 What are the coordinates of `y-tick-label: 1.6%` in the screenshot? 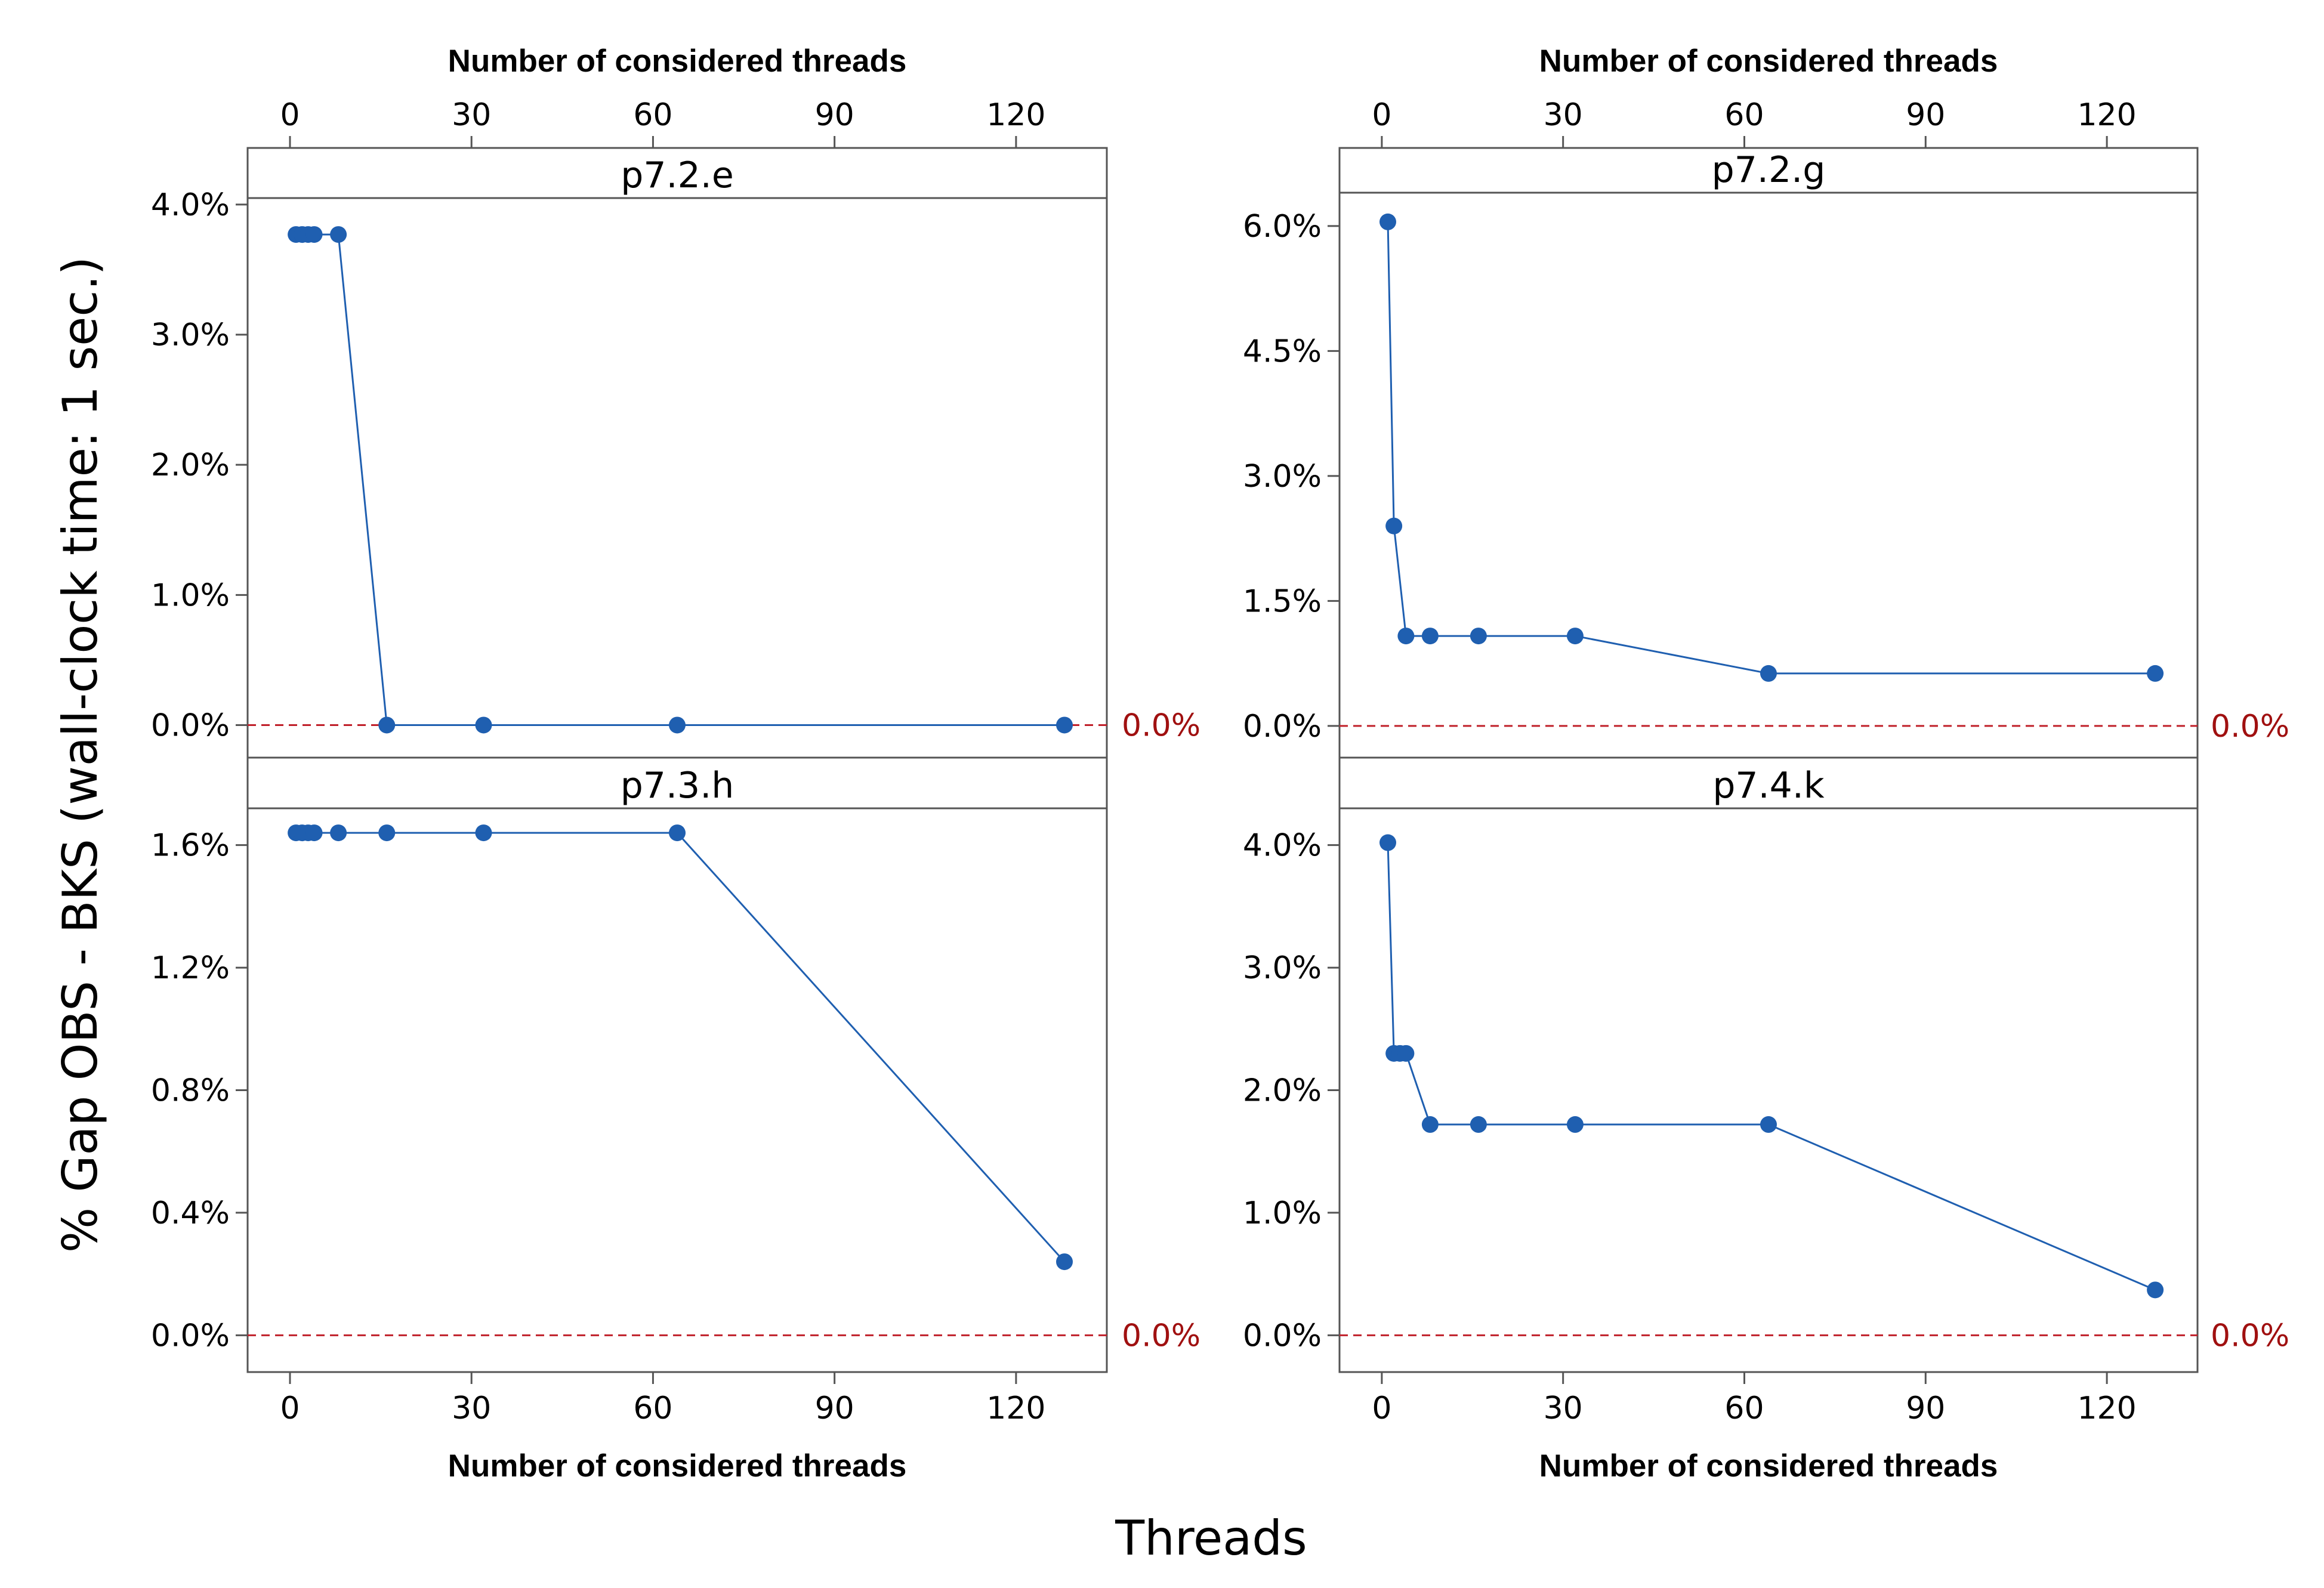 It's located at (190, 846).